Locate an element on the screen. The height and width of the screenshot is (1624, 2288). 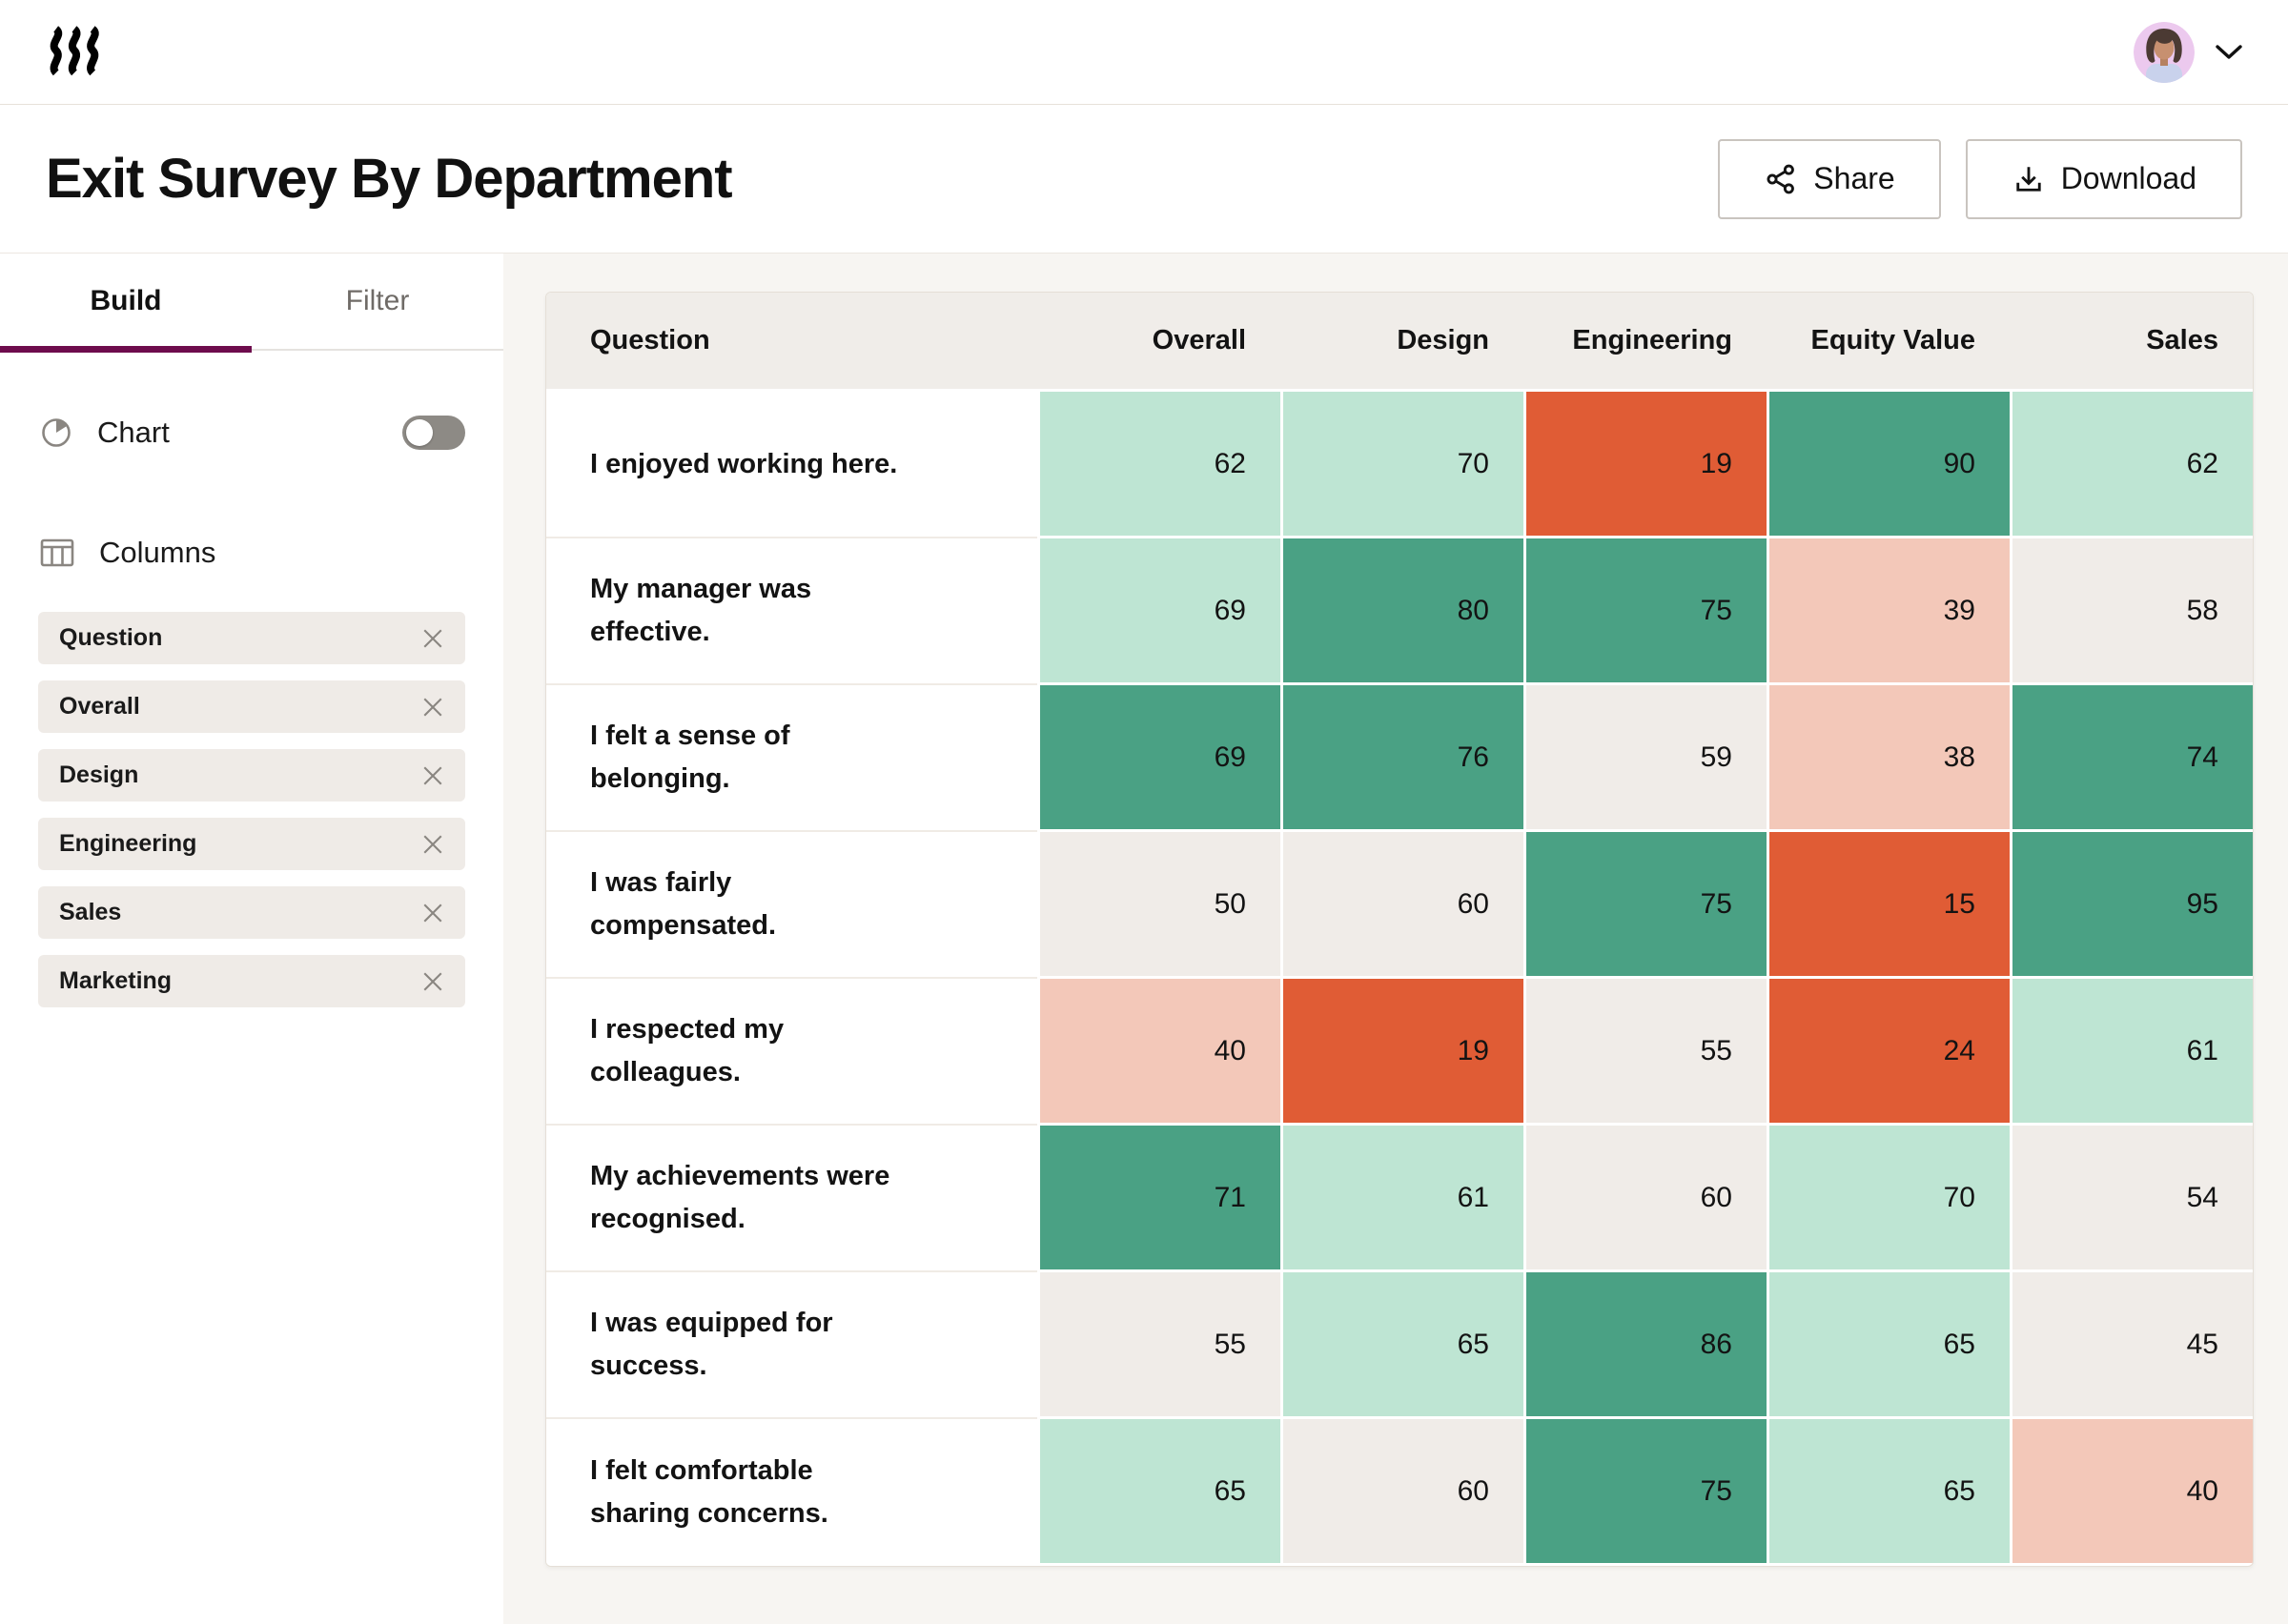
table-row: I respected my colleagues. 40 19 55 24 61 is located at coordinates (1399, 1052).